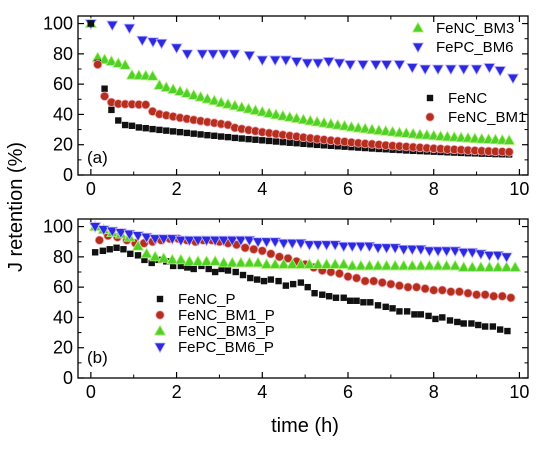 The image size is (550, 450). What do you see at coordinates (262, 189) in the screenshot?
I see `x-tick-label: 4` at bounding box center [262, 189].